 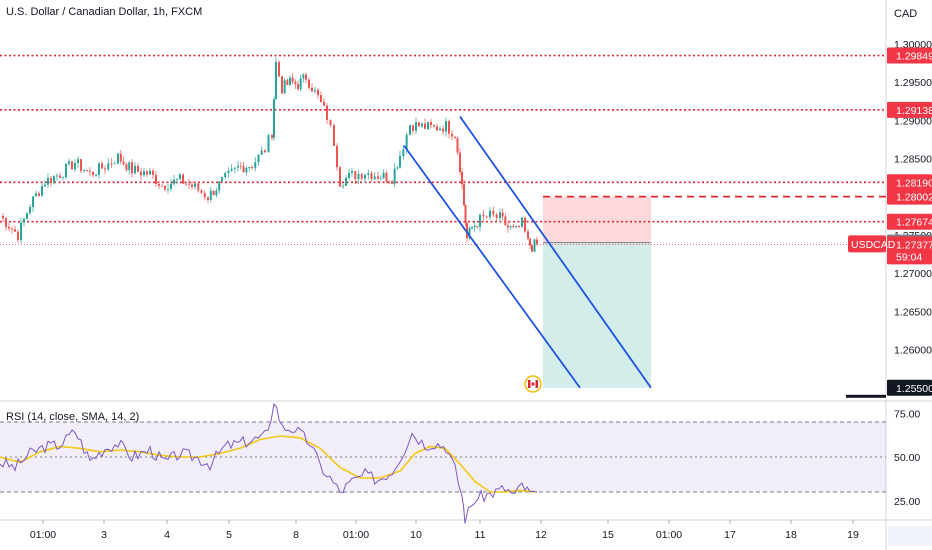 What do you see at coordinates (269, 464) in the screenshot?
I see `rsi-sma-line` at bounding box center [269, 464].